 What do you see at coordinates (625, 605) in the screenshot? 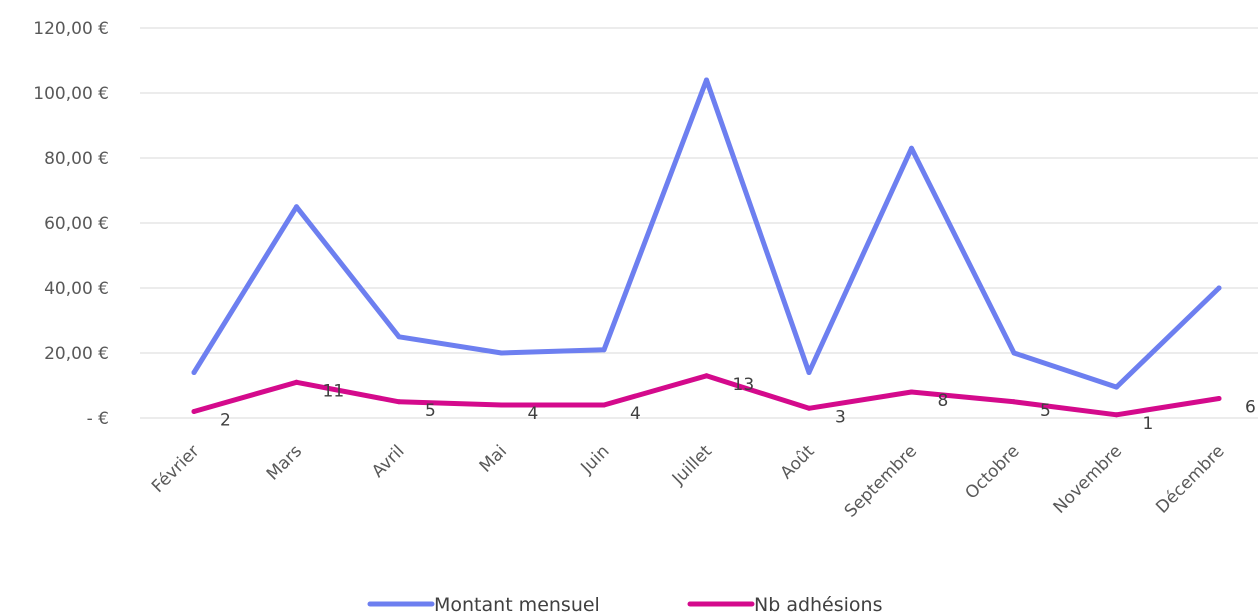
I see `legend: Montant mensuel Nb adhésions` at bounding box center [625, 605].